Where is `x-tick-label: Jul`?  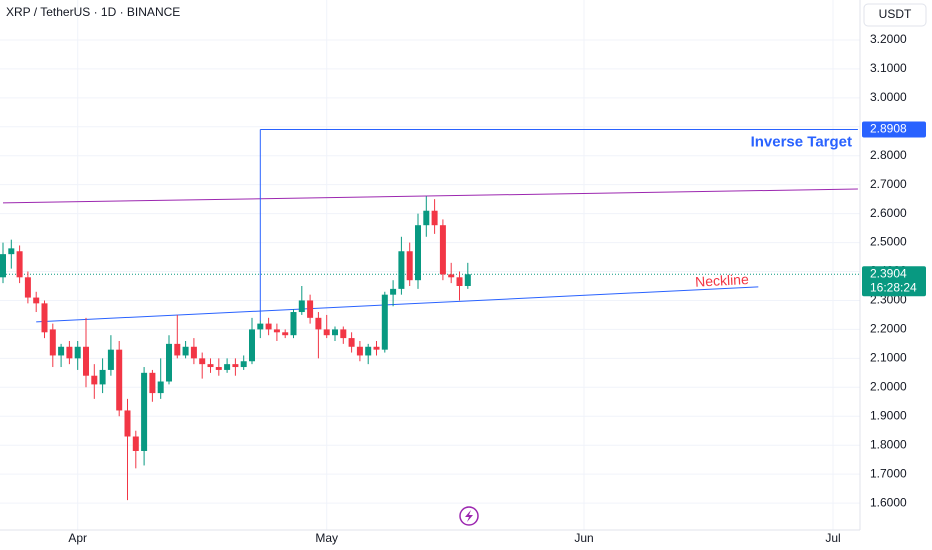 x-tick-label: Jul is located at coordinates (832, 538).